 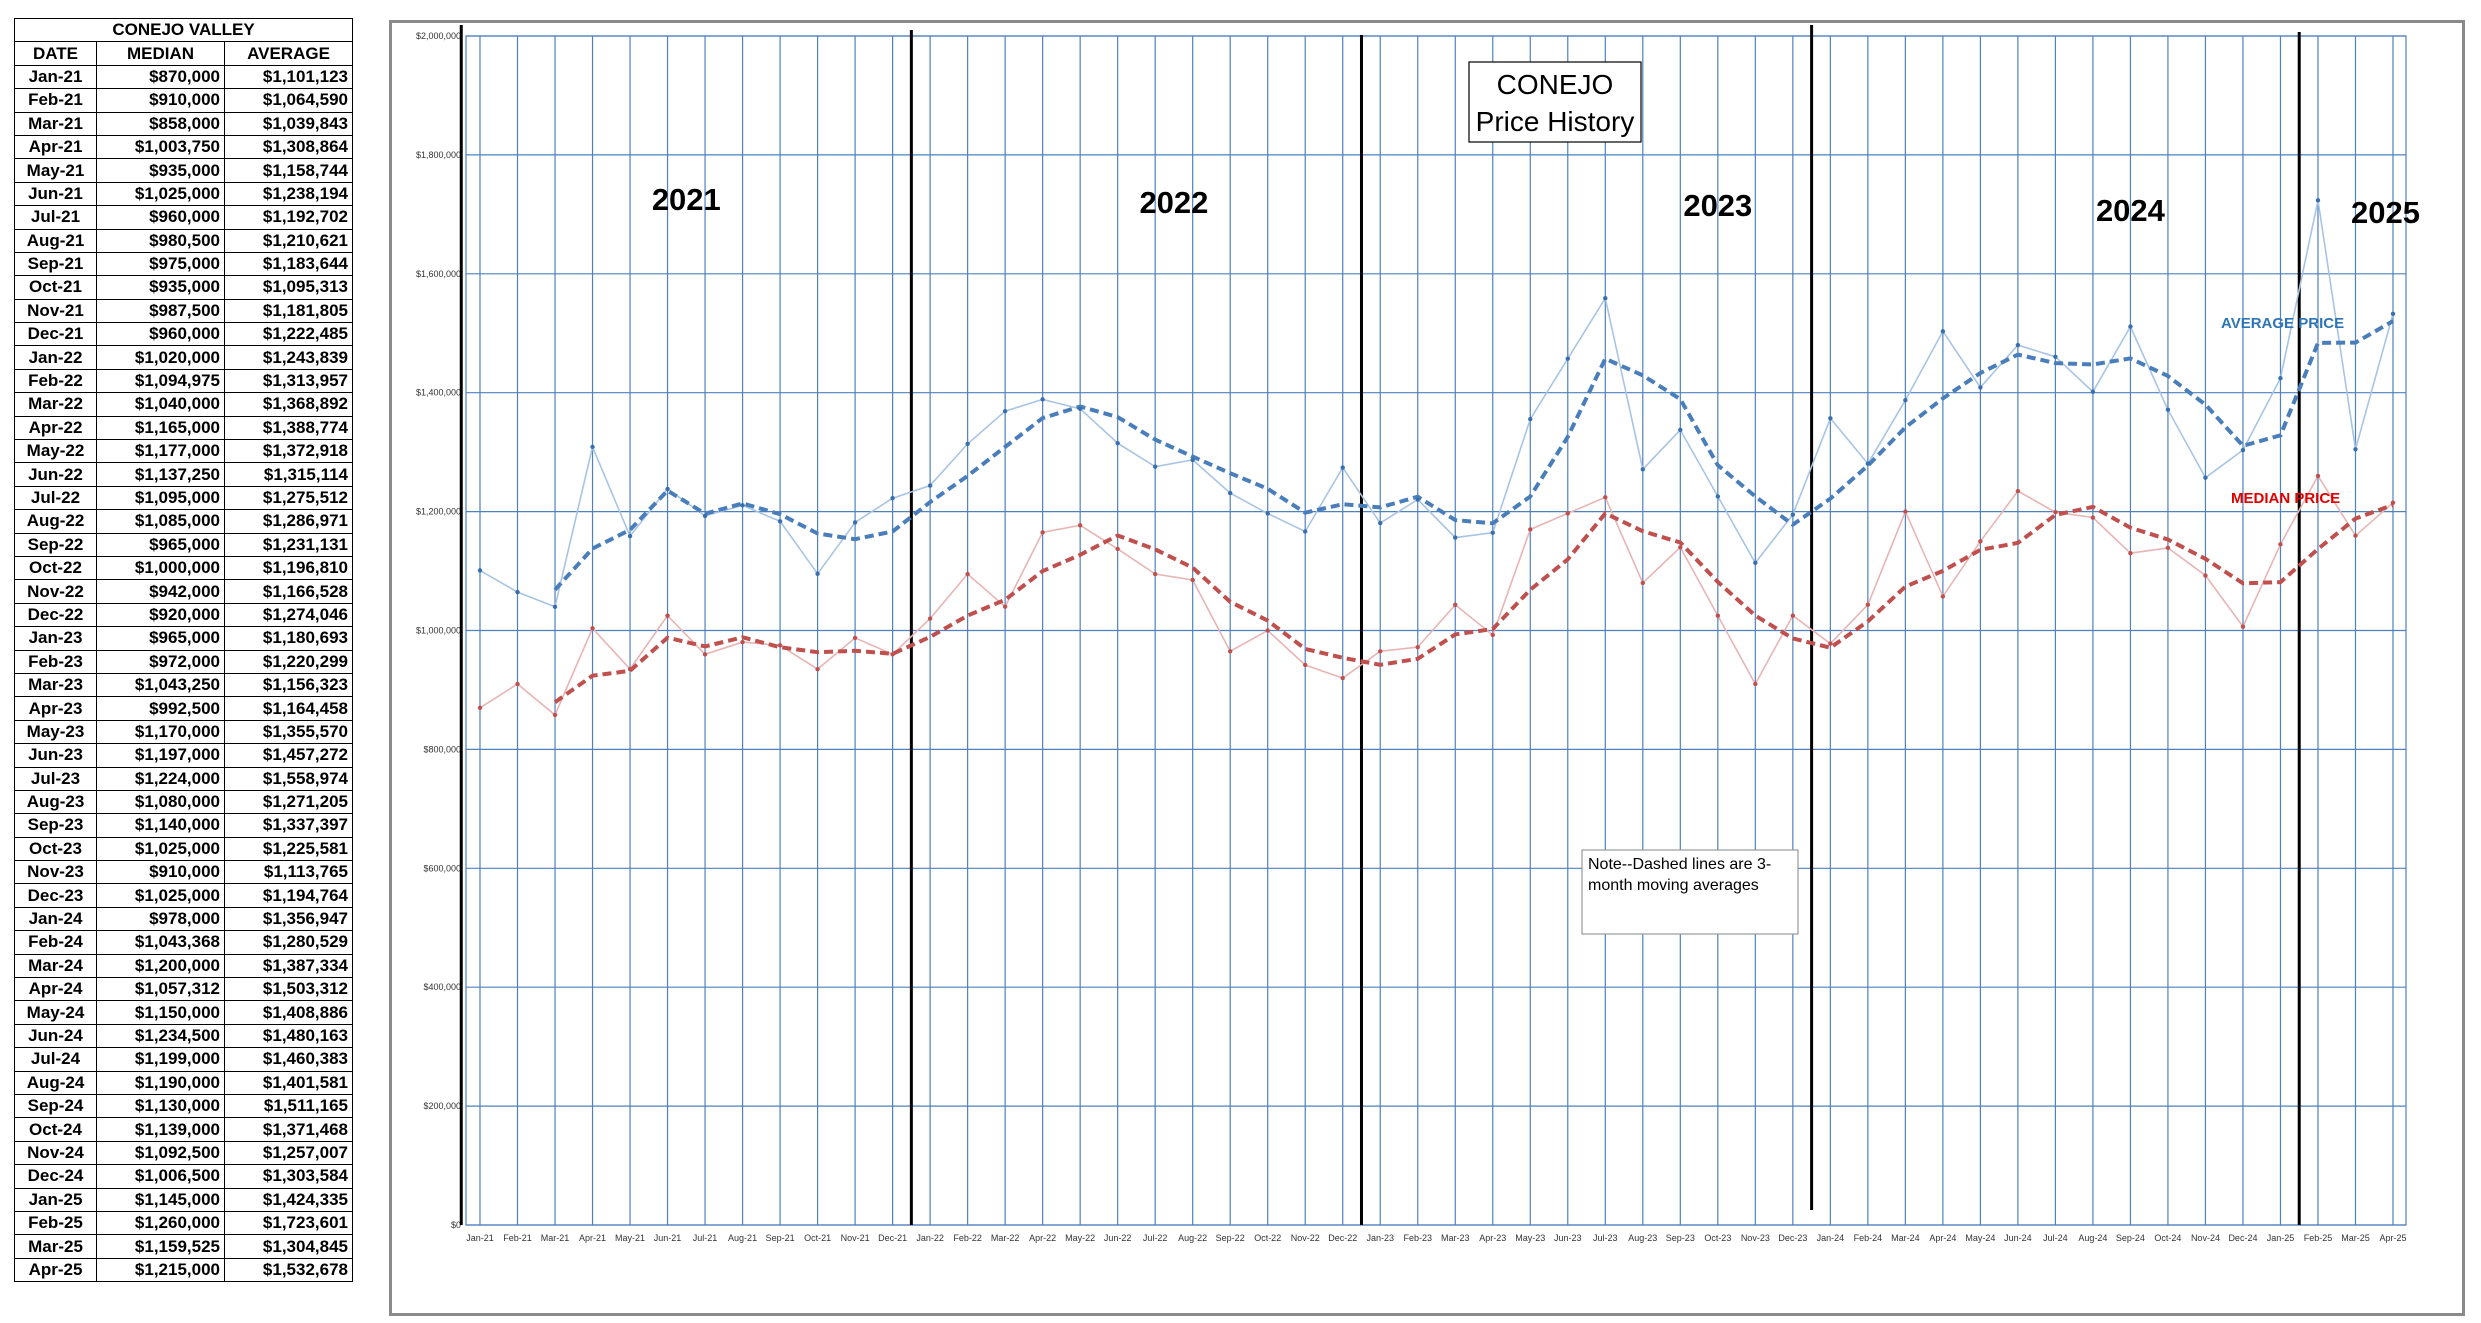 What do you see at coordinates (2131, 210) in the screenshot?
I see `year-label: 2024` at bounding box center [2131, 210].